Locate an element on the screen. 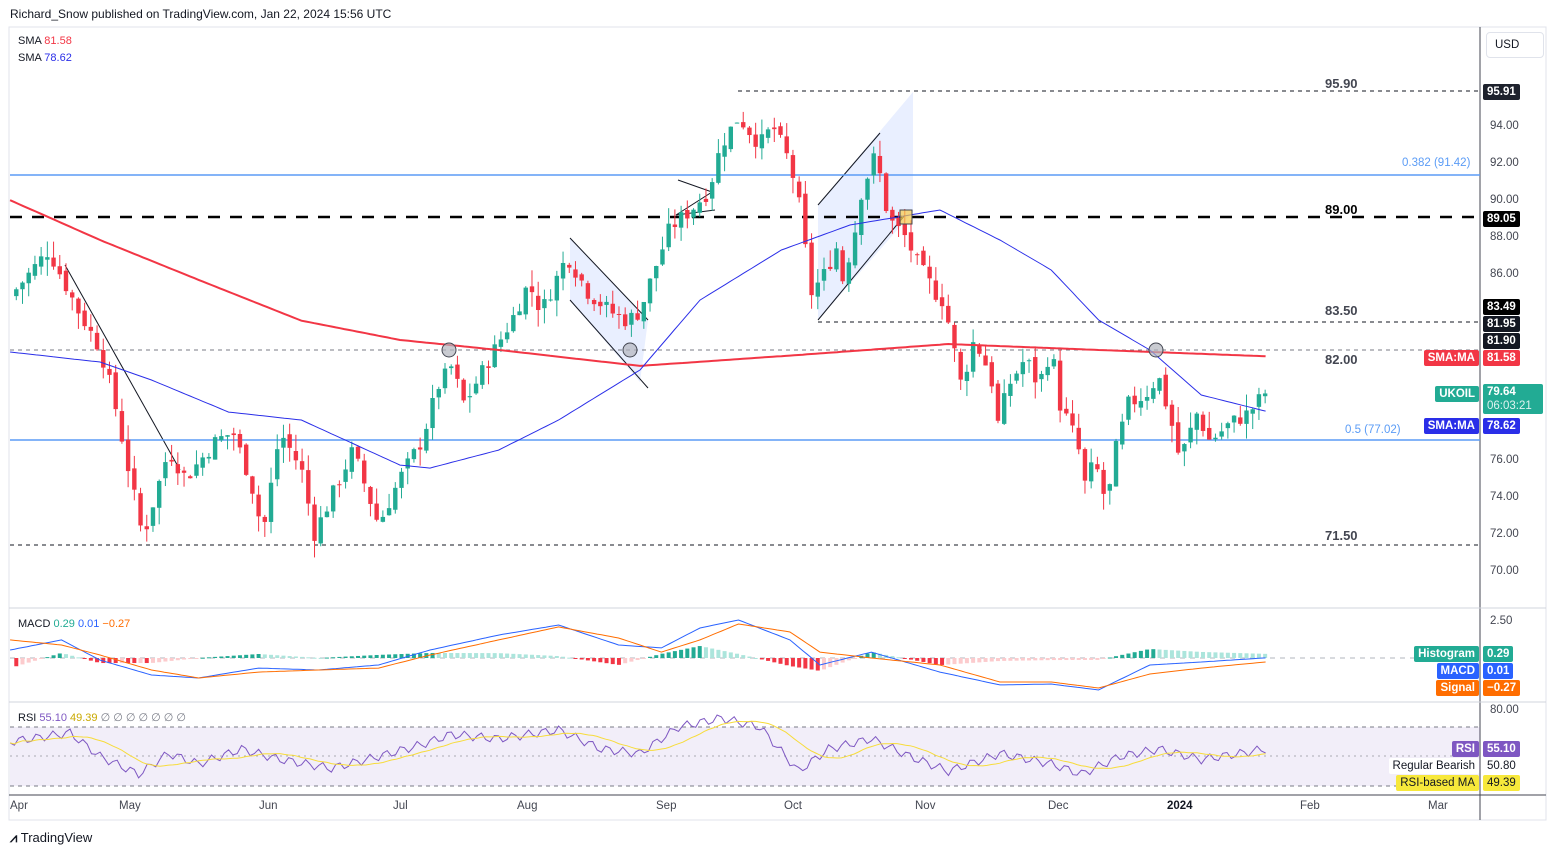  wedge-line-top is located at coordinates (849, 169).